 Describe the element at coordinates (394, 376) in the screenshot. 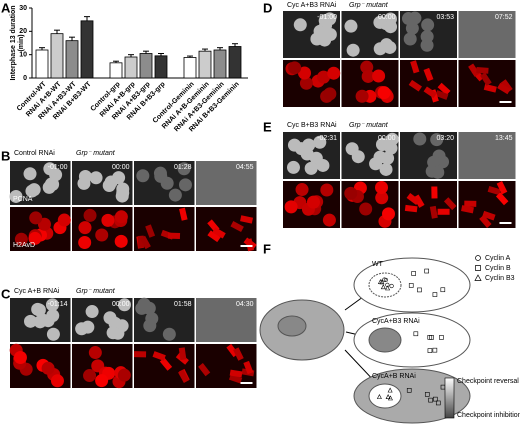

I see `cell-label: CycA+B RNAi` at that location.